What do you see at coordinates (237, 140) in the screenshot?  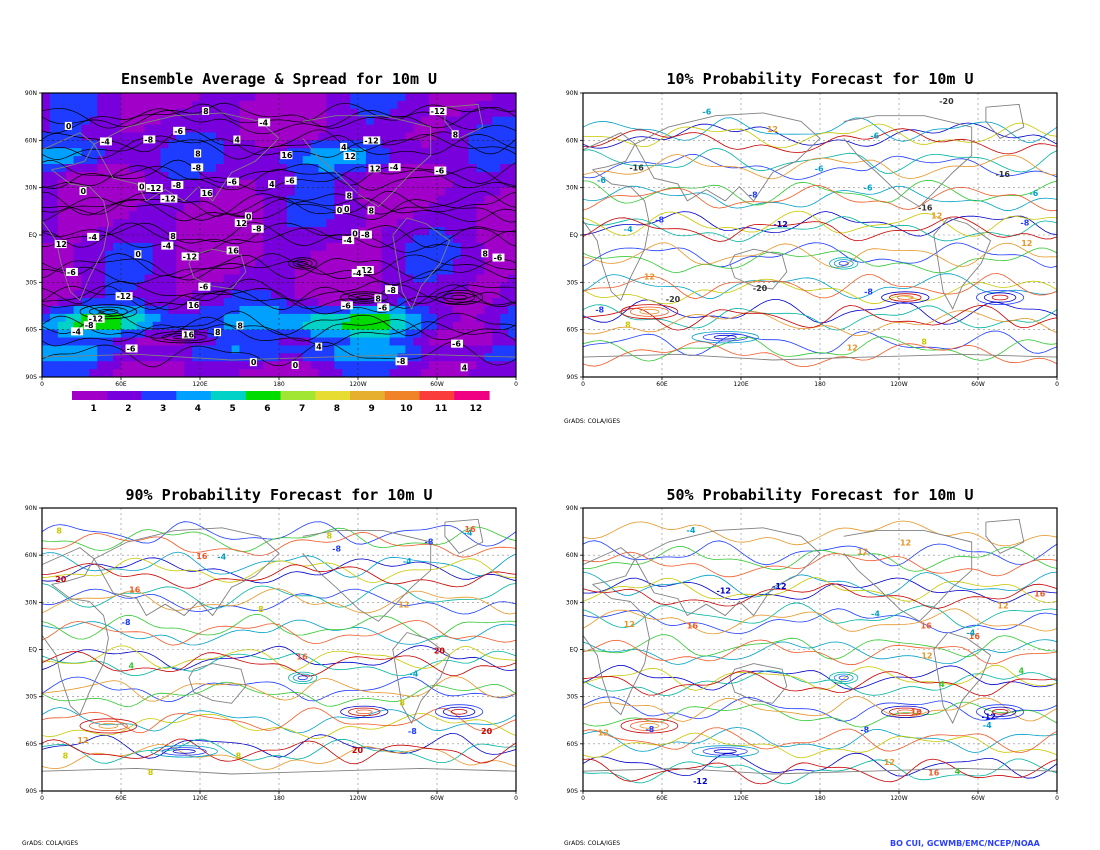 I see `contour-label: 4` at bounding box center [237, 140].